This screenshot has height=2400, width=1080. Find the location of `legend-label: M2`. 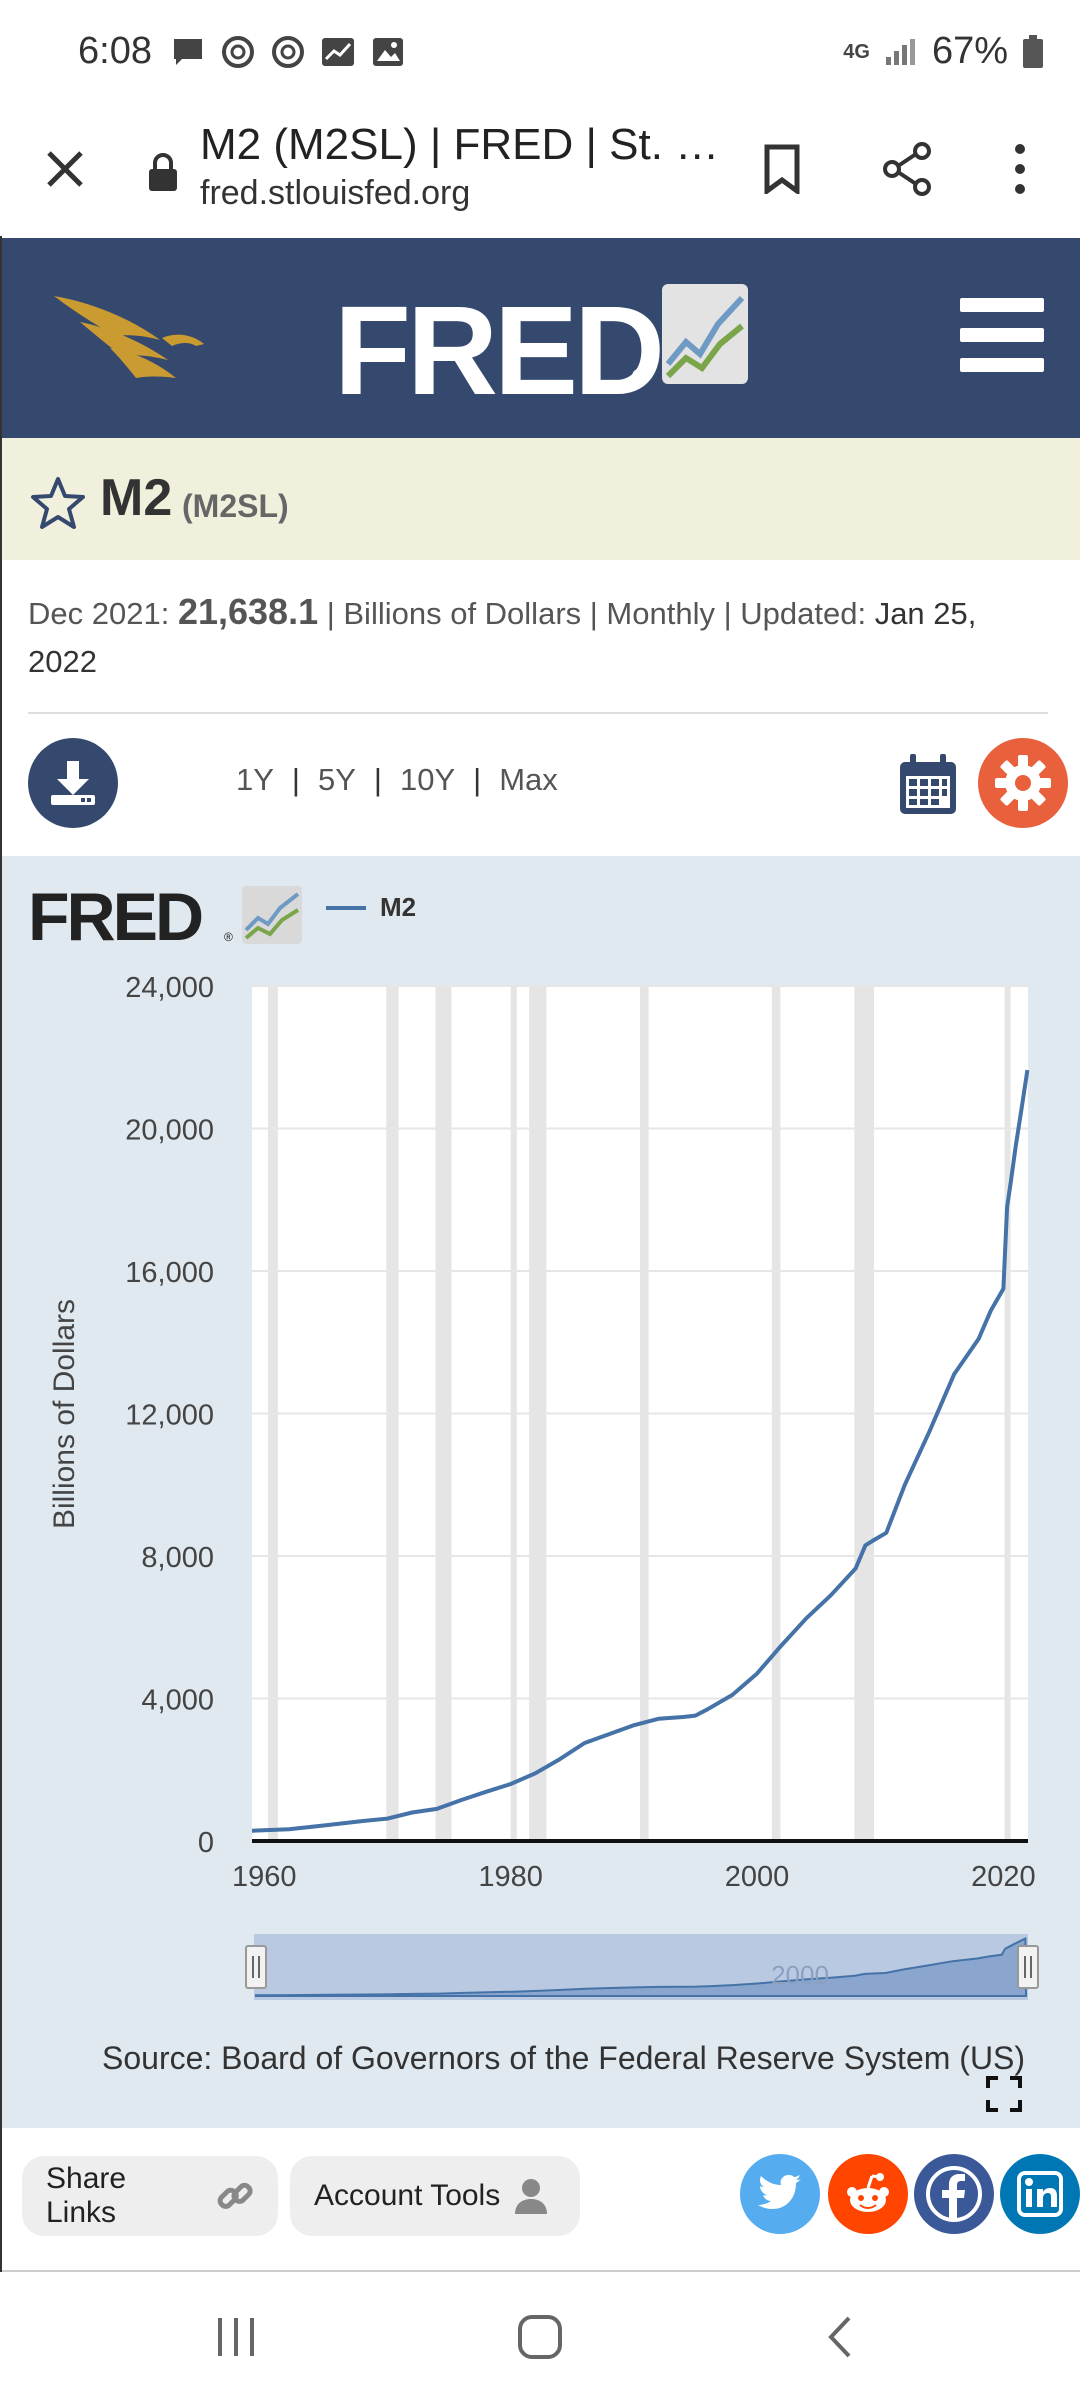

legend-label: M2 is located at coordinates (398, 907).